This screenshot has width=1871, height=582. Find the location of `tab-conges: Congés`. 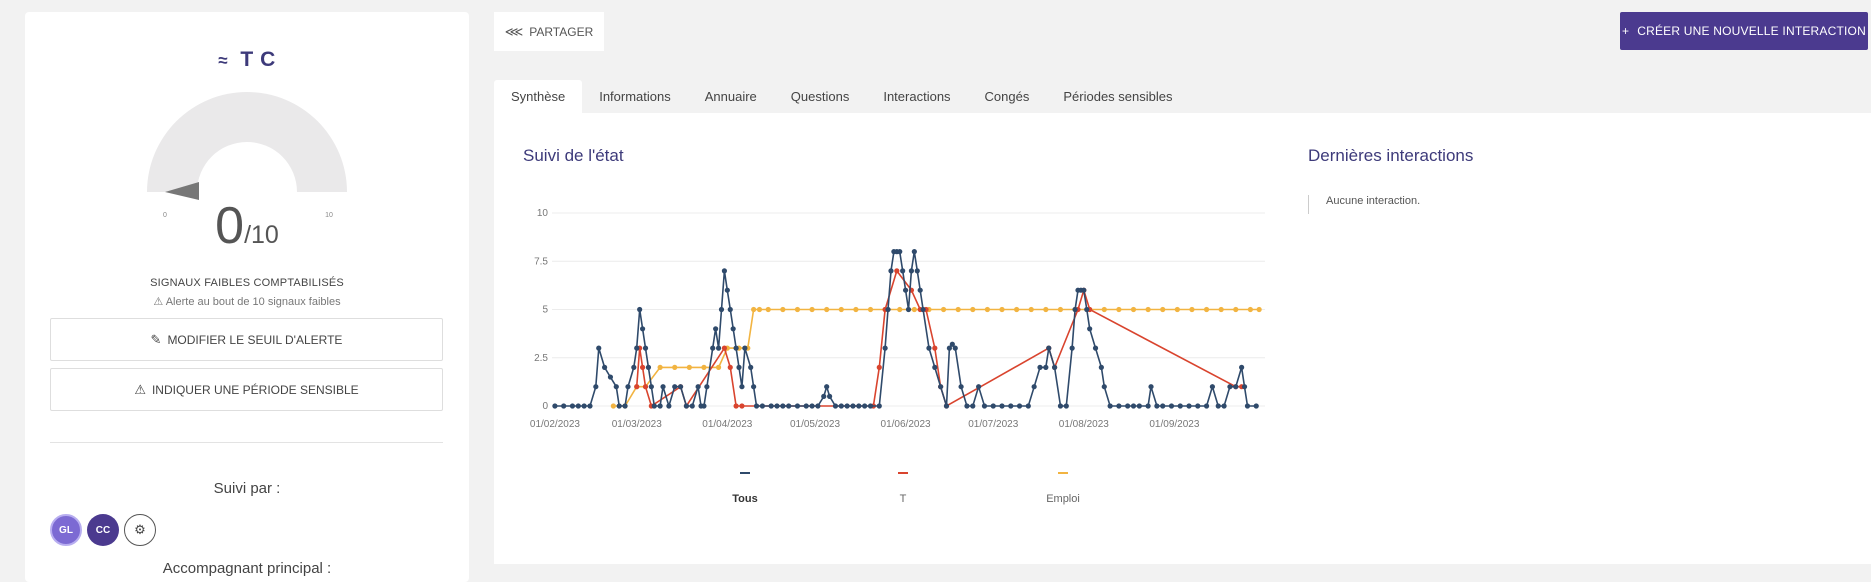

tab-conges: Congés is located at coordinates (1007, 96).